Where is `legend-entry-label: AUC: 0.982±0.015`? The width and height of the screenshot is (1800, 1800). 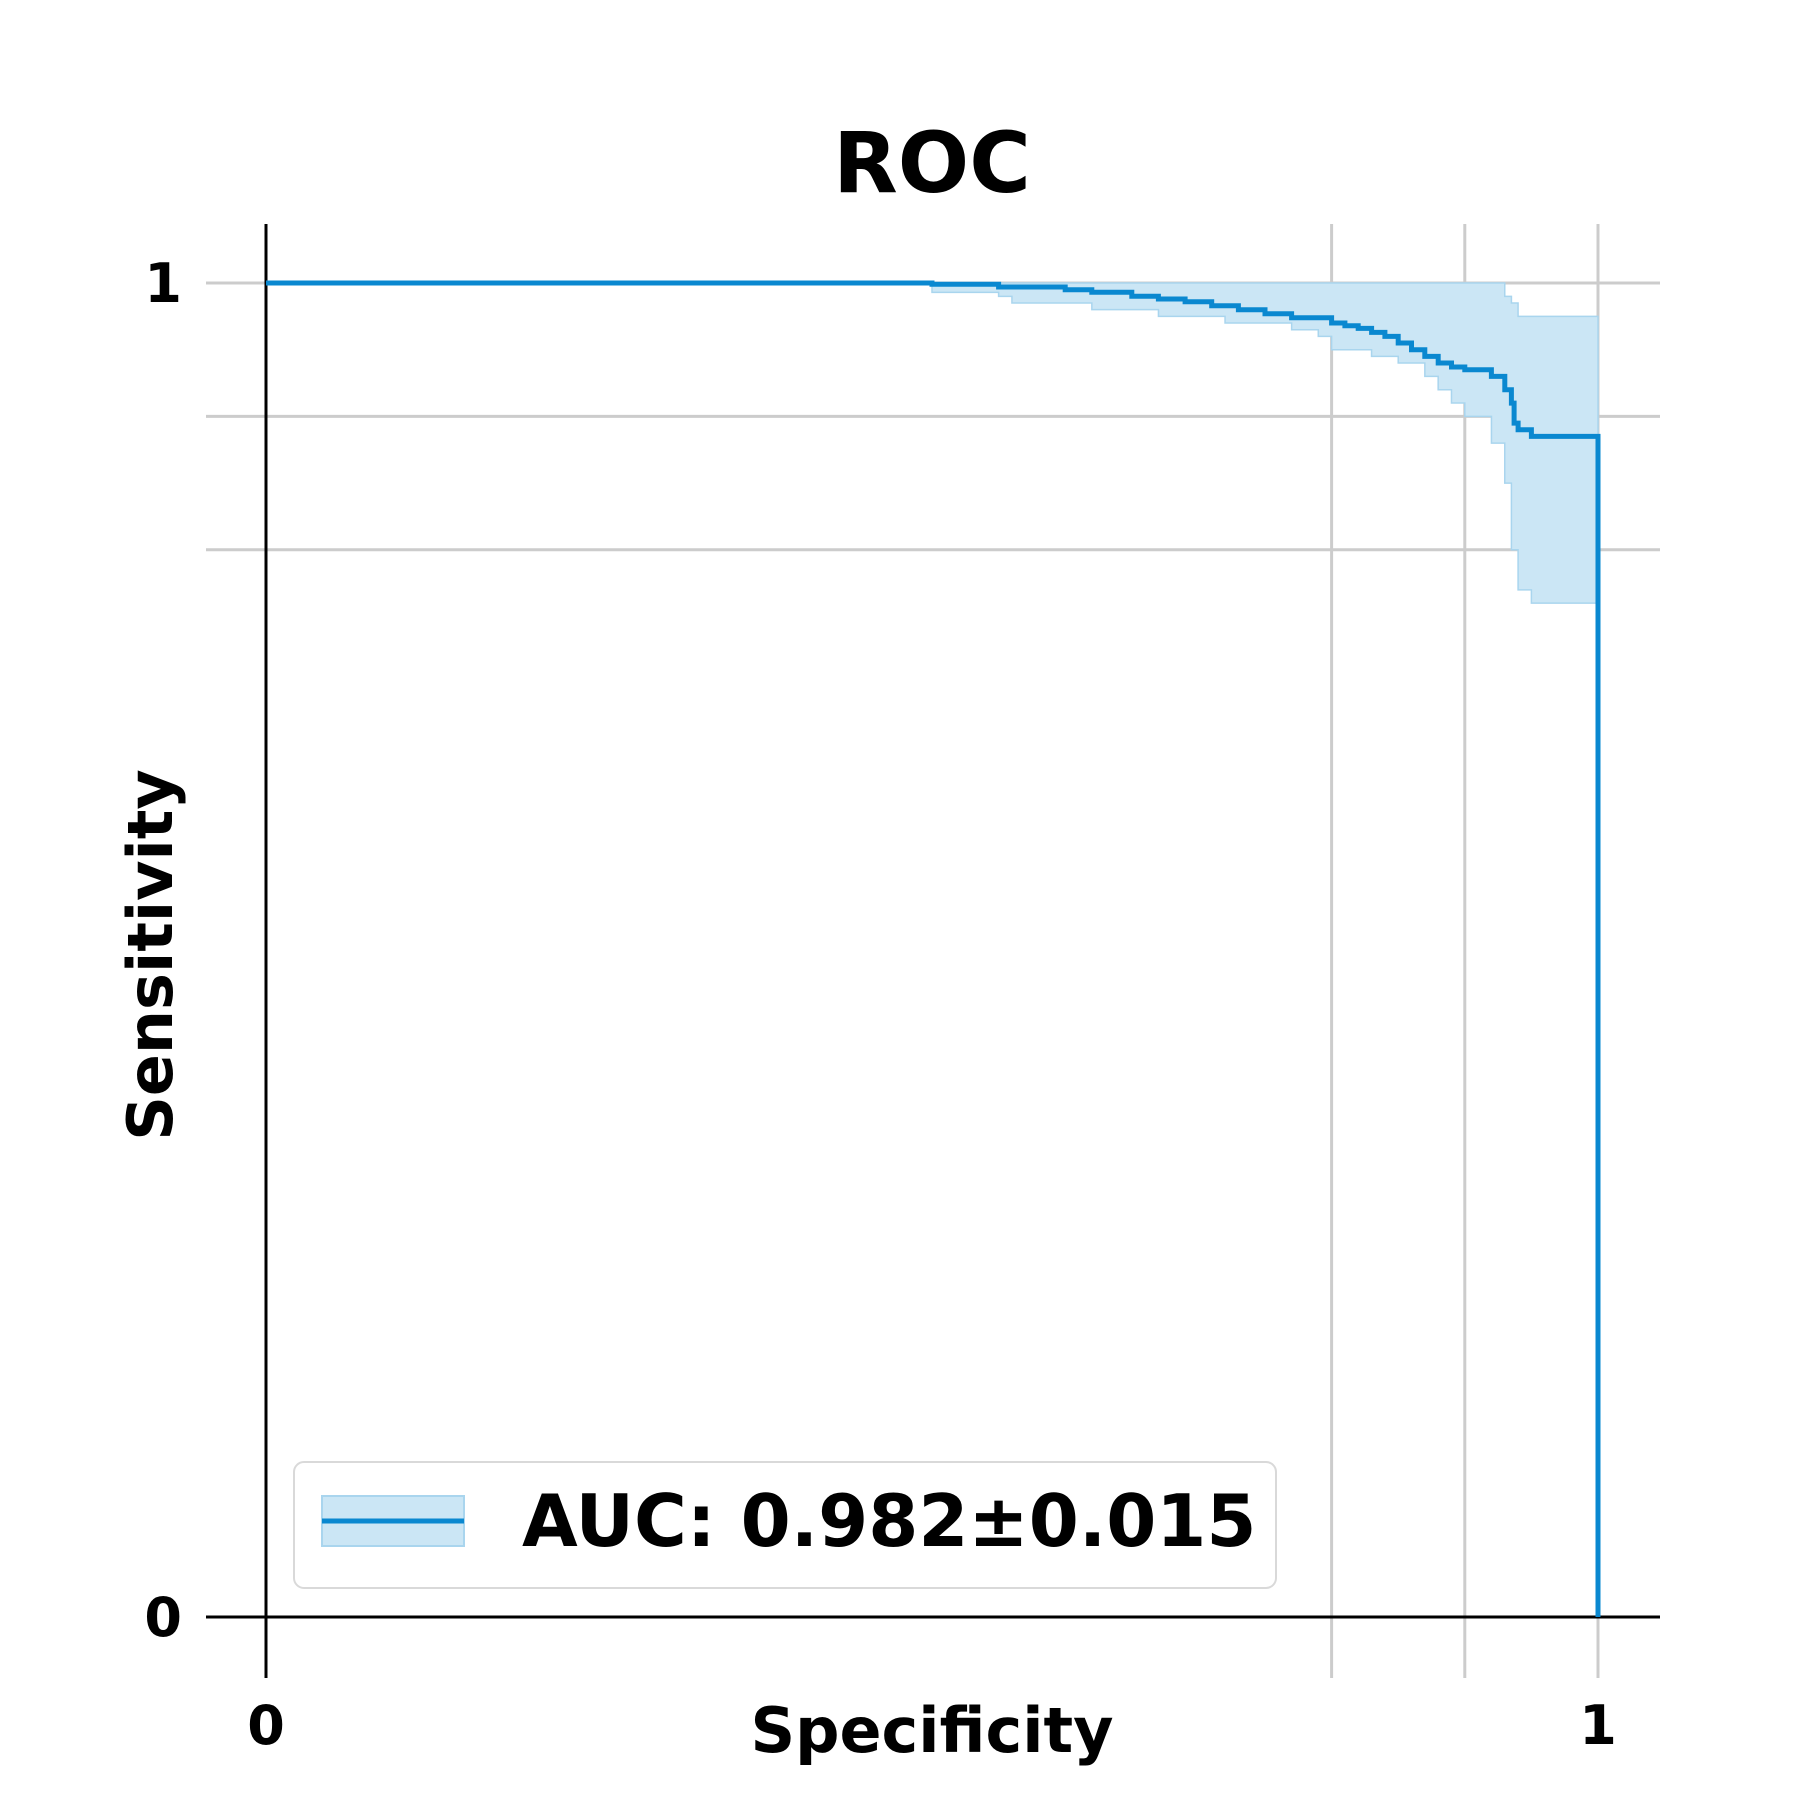
legend-entry-label: AUC: 0.982±0.015 is located at coordinates (889, 1521).